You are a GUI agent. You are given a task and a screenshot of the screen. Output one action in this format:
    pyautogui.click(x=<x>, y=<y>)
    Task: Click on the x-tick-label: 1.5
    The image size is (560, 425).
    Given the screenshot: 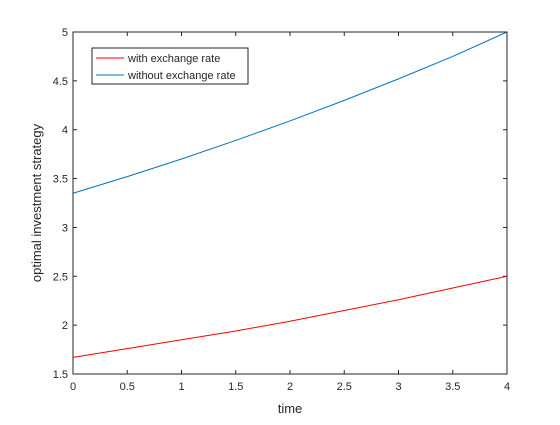 What is the action you would take?
    pyautogui.click(x=235, y=387)
    